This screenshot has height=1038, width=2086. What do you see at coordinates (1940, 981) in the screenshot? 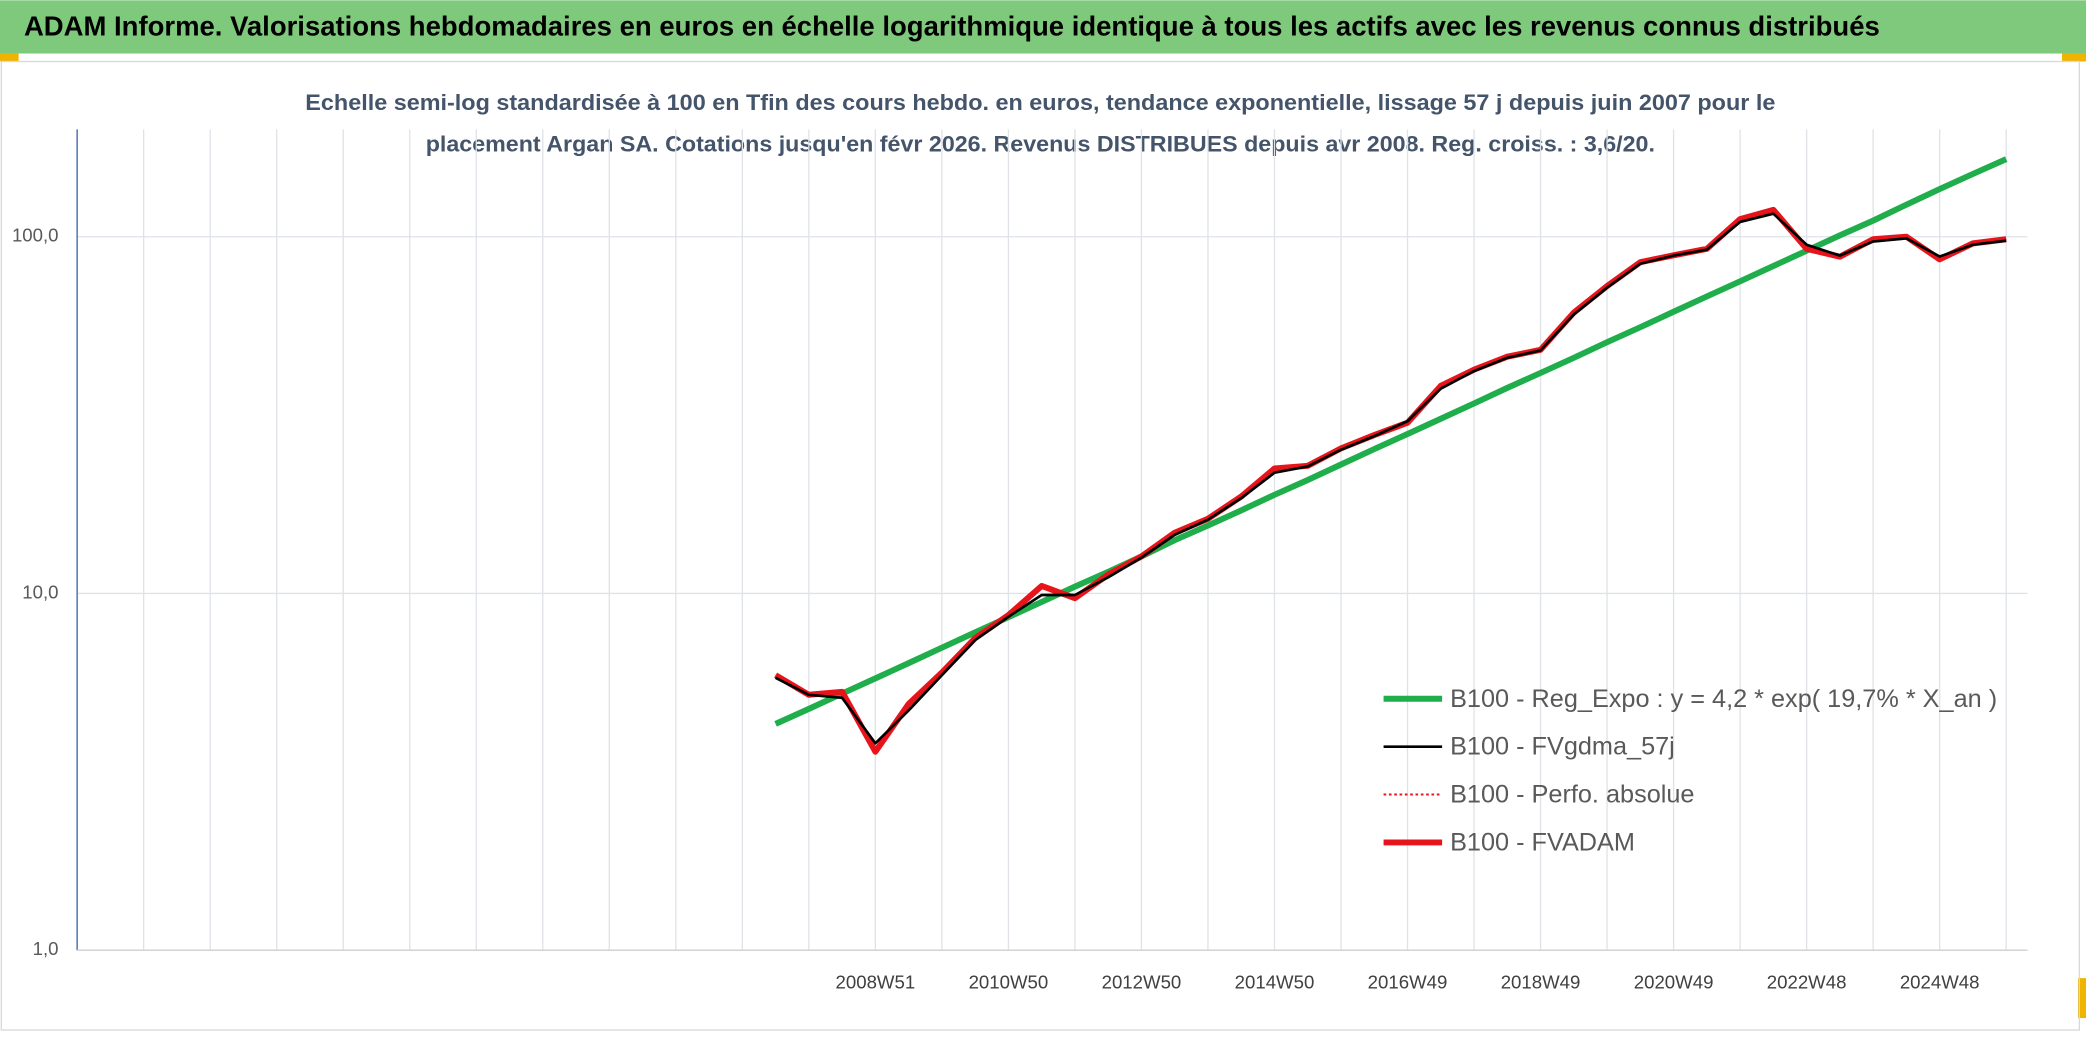
I see `x-tick-label: 2024W48` at bounding box center [1940, 981].